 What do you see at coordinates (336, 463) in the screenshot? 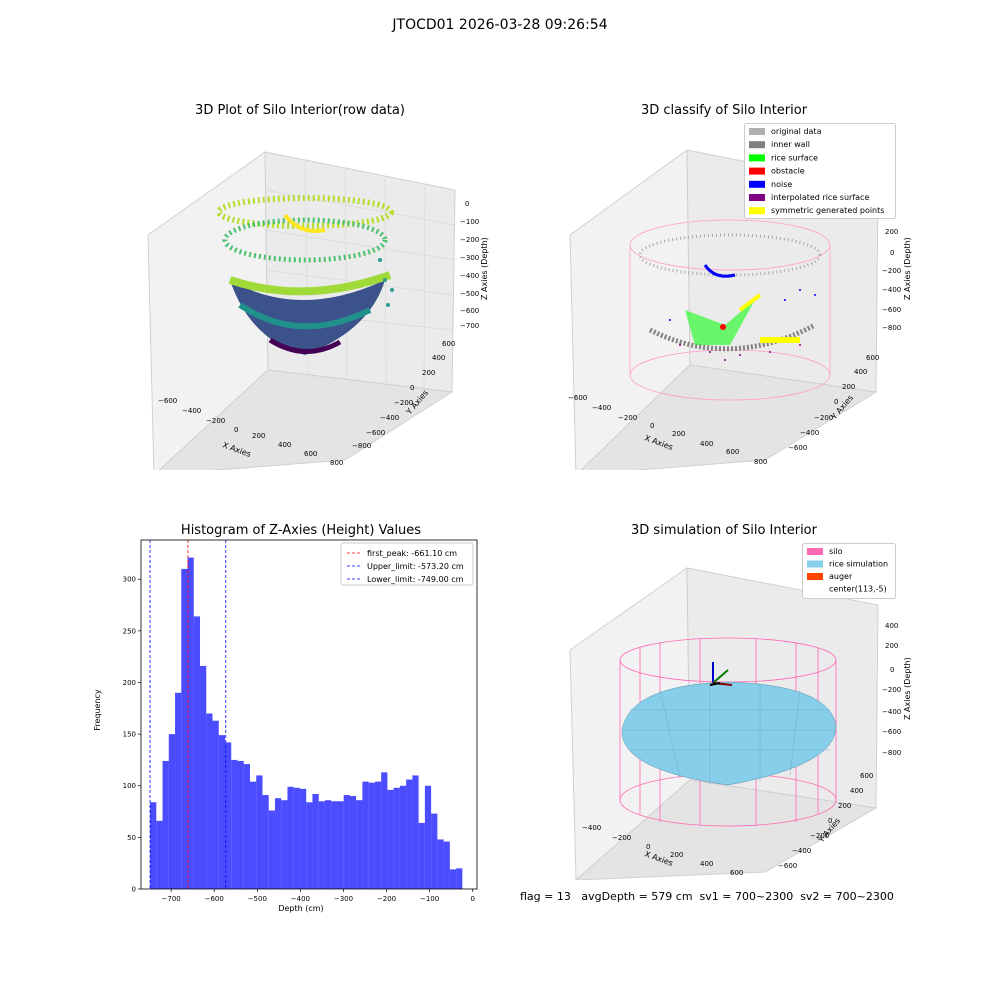
I see `raw-x-tick: 800` at bounding box center [336, 463].